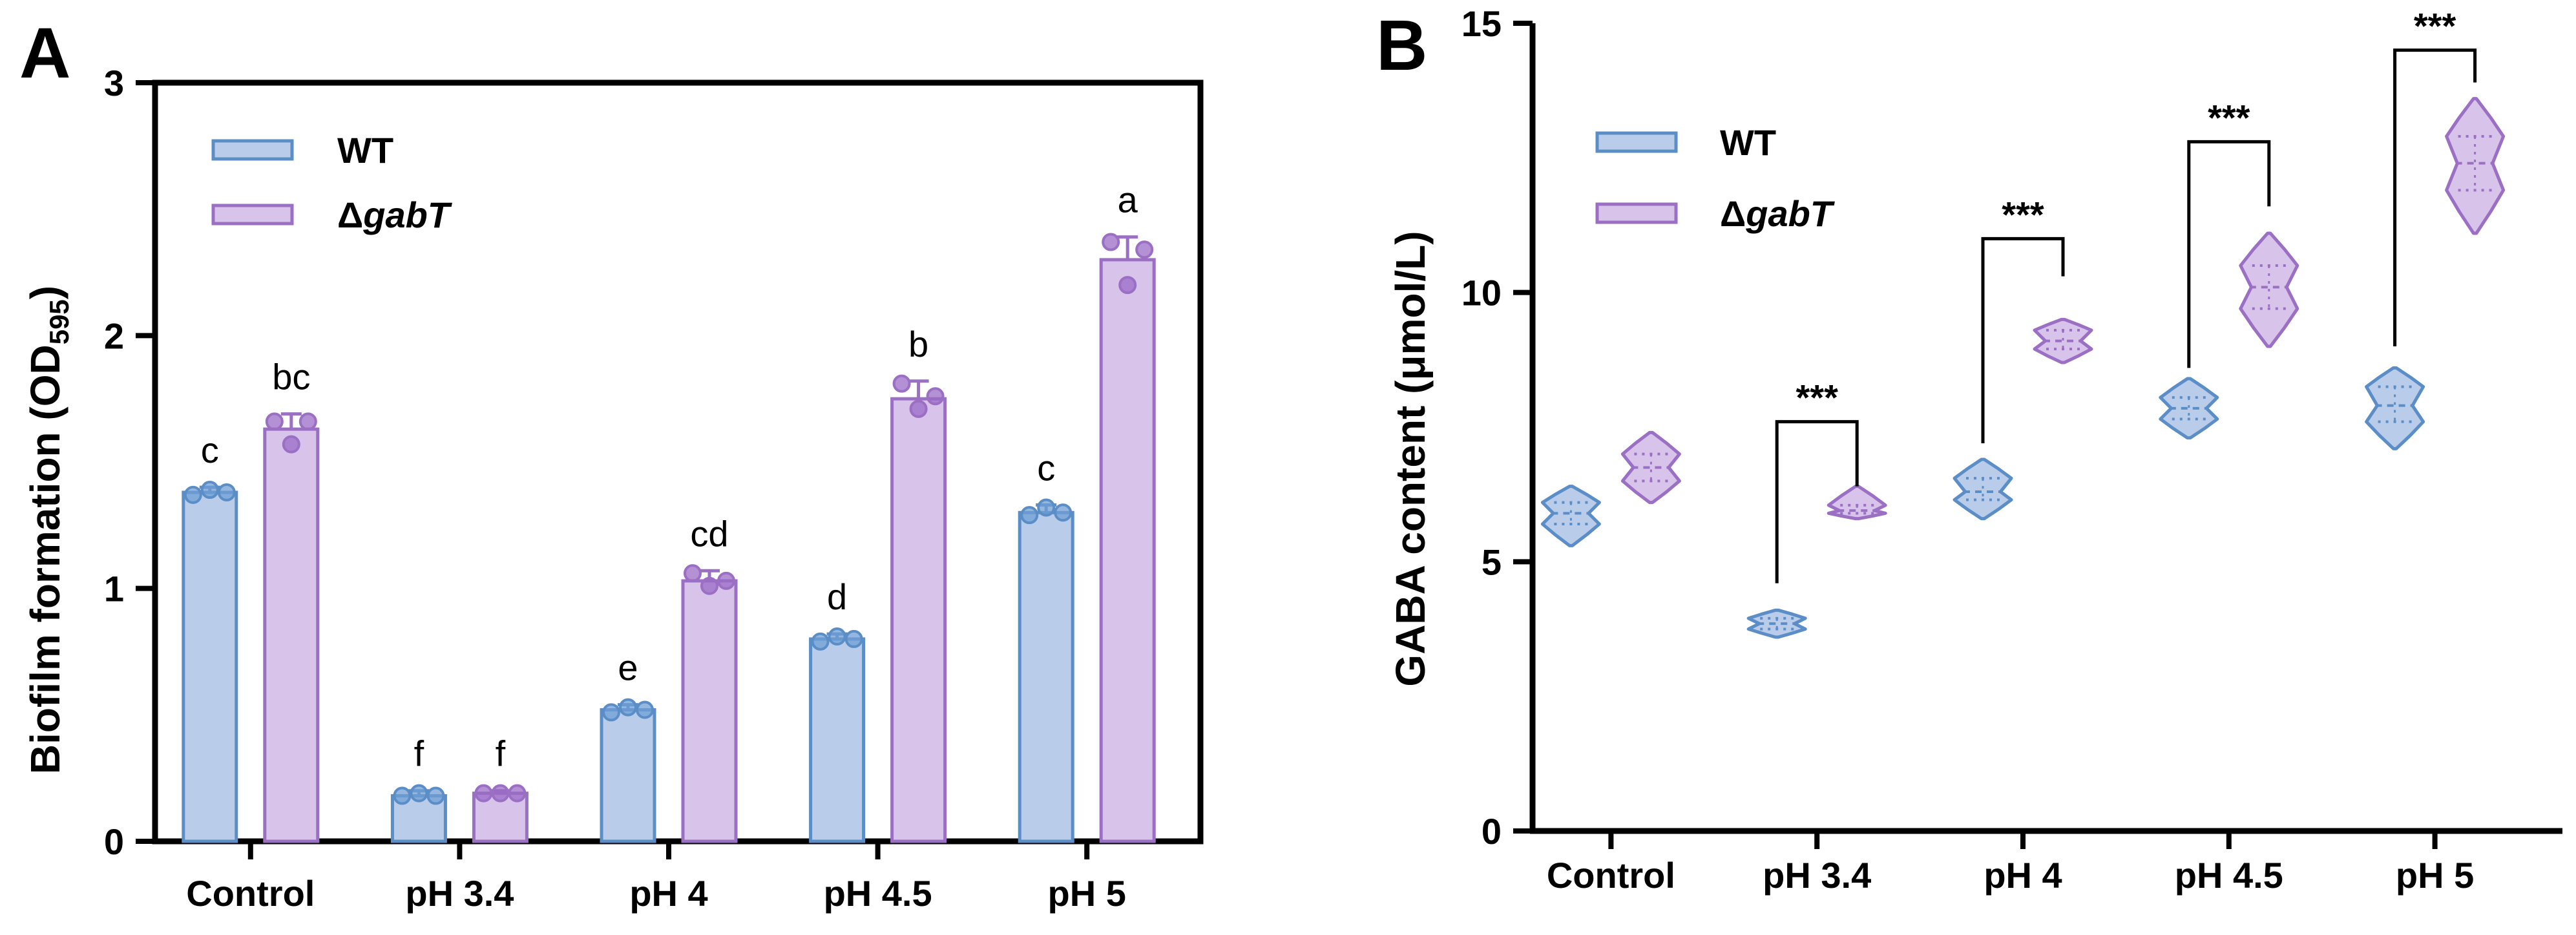  What do you see at coordinates (1128, 200) in the screenshot?
I see `panel-a-significance-letter: a` at bounding box center [1128, 200].